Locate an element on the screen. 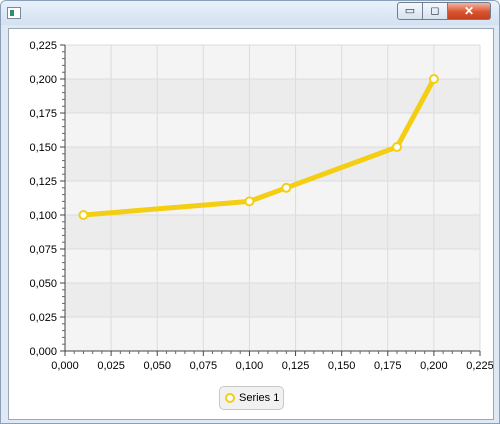 This screenshot has width=500, height=424. x-tick-label: 0,025 is located at coordinates (111, 366).